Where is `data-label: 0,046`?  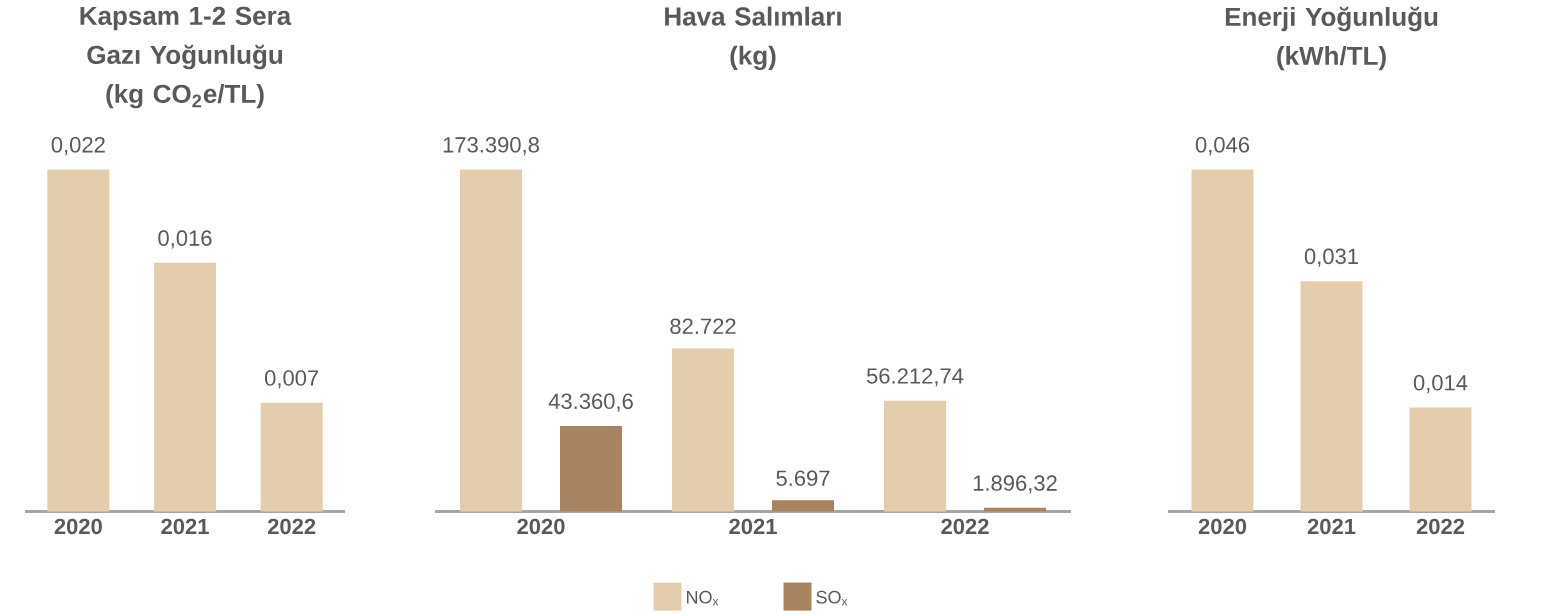
data-label: 0,046 is located at coordinates (1222, 146).